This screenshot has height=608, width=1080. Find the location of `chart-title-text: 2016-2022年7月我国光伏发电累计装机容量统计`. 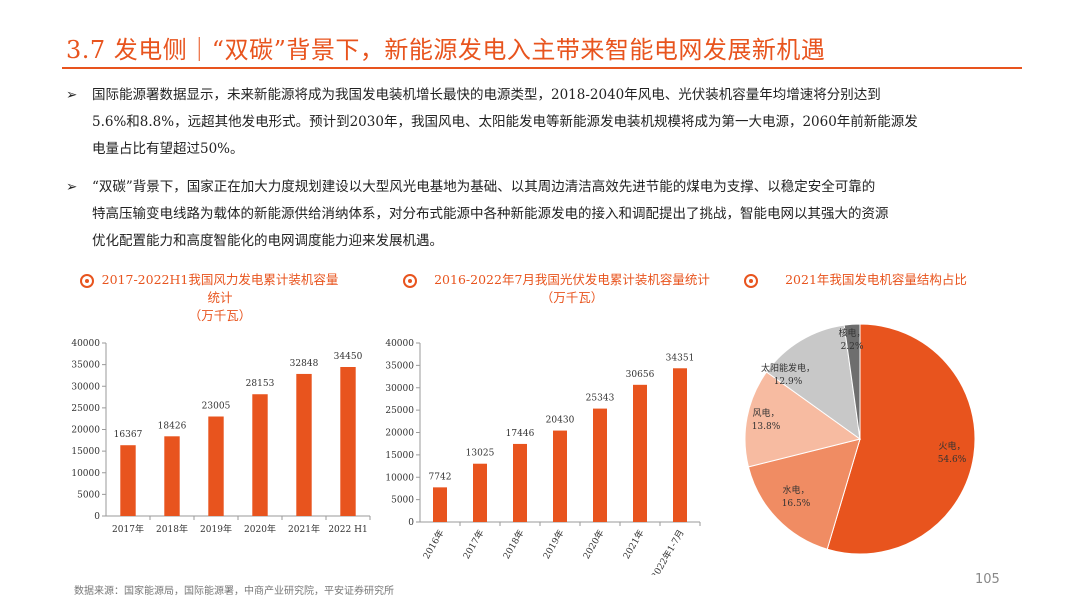

chart-title-text: 2016-2022年7月我国光伏发电累计装机容量统计 is located at coordinates (572, 279).